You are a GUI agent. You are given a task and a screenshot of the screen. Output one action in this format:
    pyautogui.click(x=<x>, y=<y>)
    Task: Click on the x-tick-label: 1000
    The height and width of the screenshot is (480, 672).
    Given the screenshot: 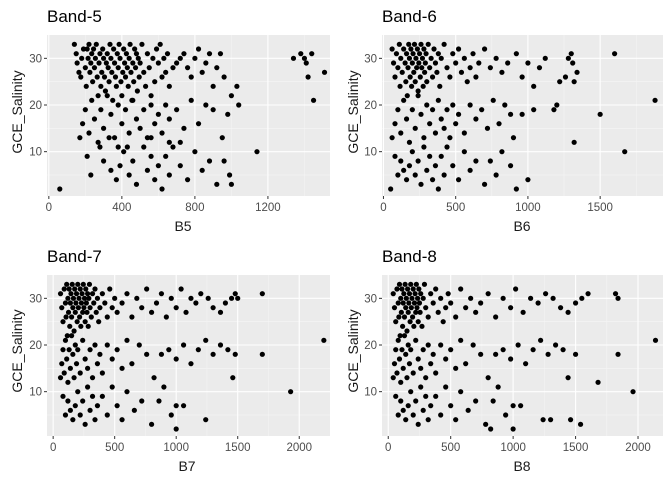 What is the action you would take?
    pyautogui.click(x=528, y=208)
    